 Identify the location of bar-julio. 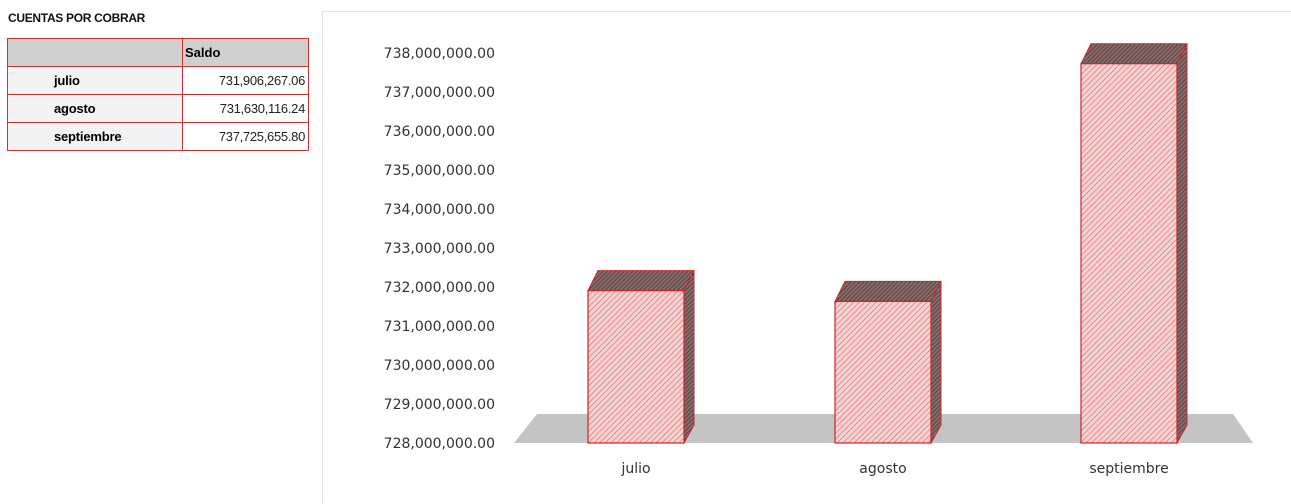
(641, 357).